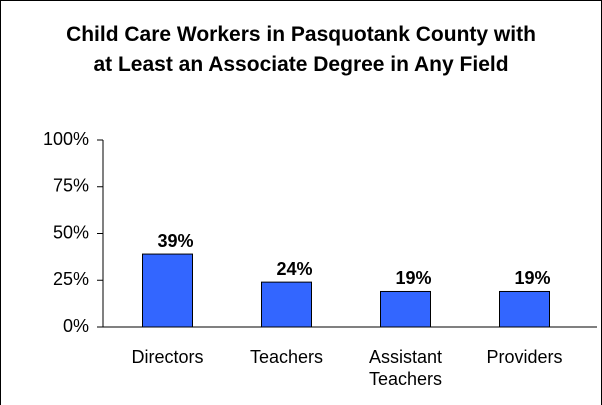  Describe the element at coordinates (286, 357) in the screenshot. I see `x-tick-label: Teachers` at that location.